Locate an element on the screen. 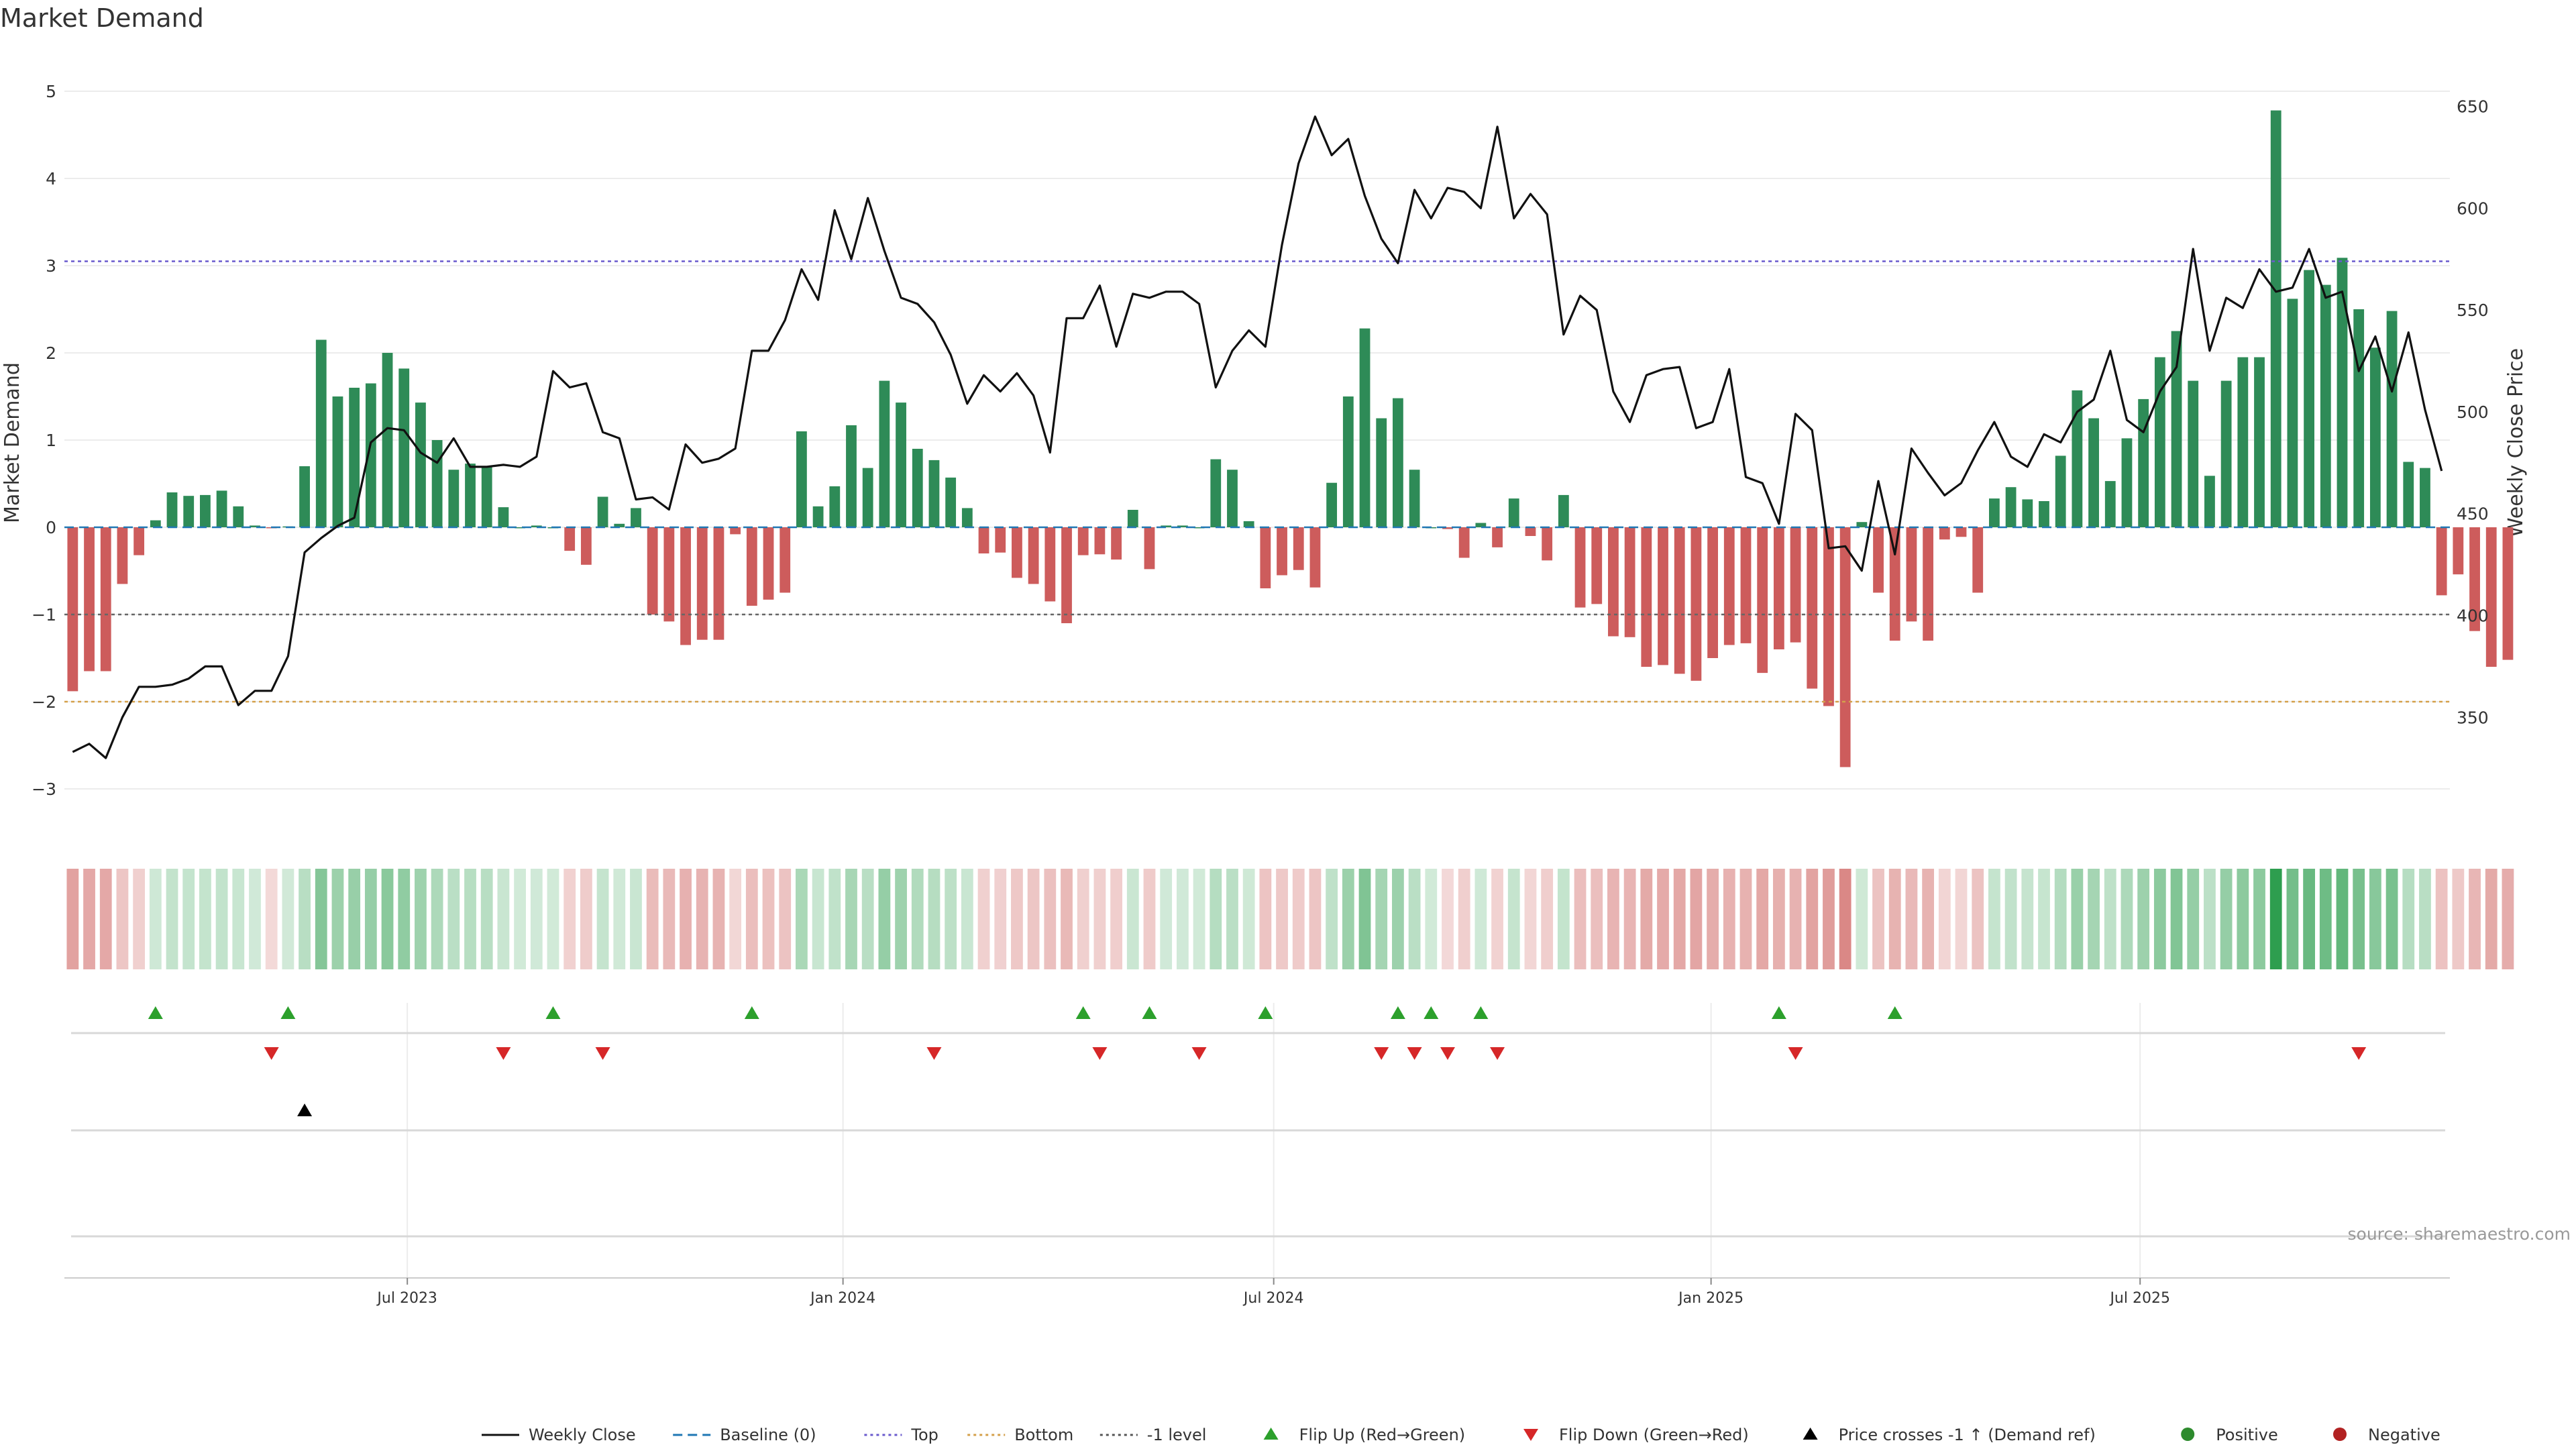  legend-label: Top is located at coordinates (924, 1435).